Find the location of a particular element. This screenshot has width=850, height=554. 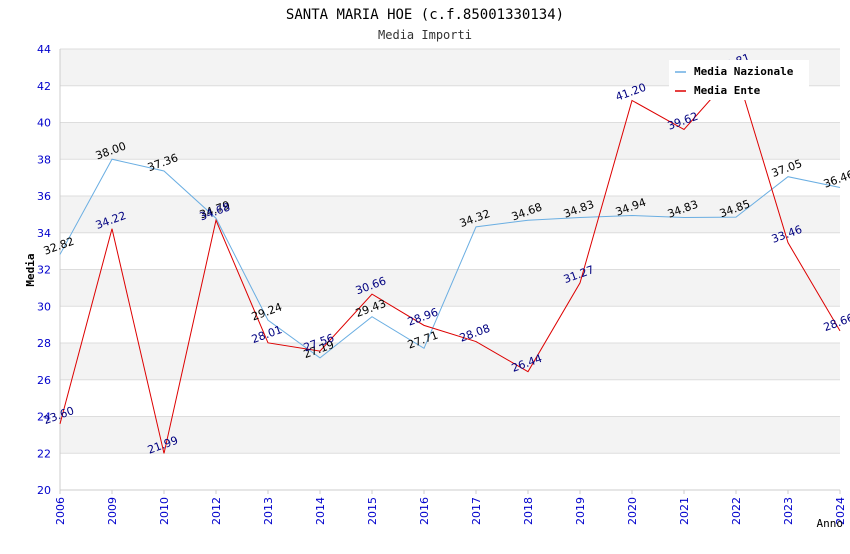

x-tick-label: 2010 is located at coordinates (164, 511).